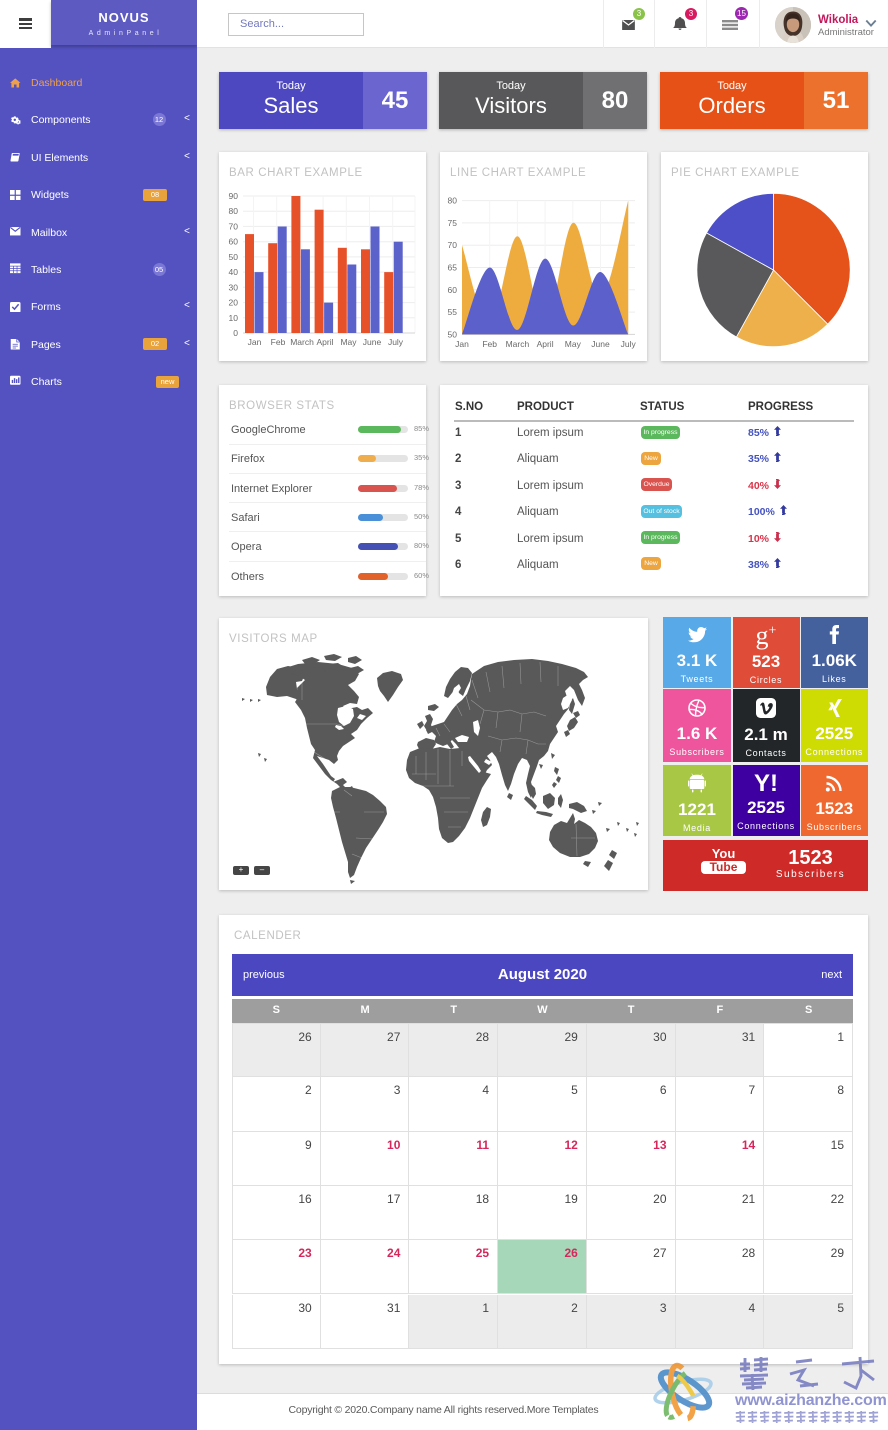 This screenshot has height=1430, width=888. I want to click on svg-text: 90, so click(234, 196).